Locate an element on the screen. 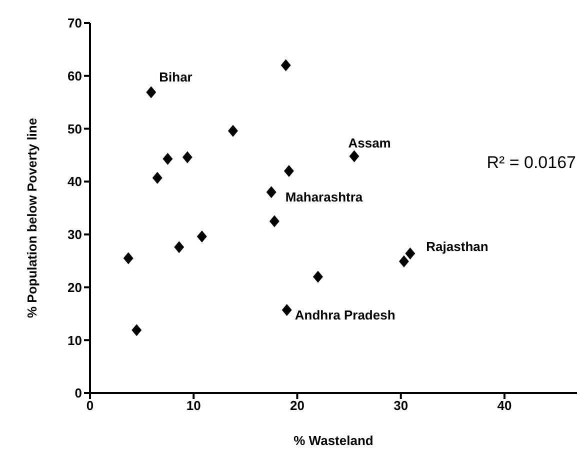 The image size is (586, 461). y-tick-label: 60 is located at coordinates (75, 76).